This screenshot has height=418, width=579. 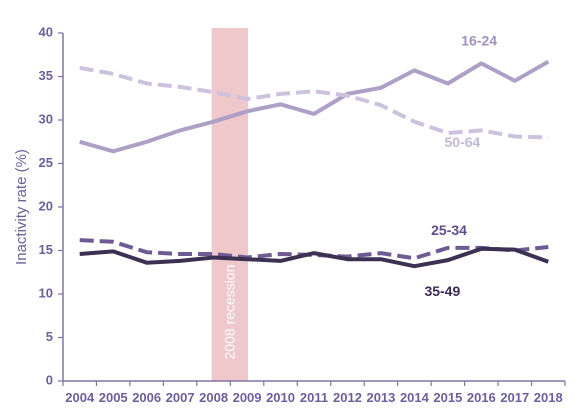 I want to click on y-tick-label: 5, so click(x=49, y=336).